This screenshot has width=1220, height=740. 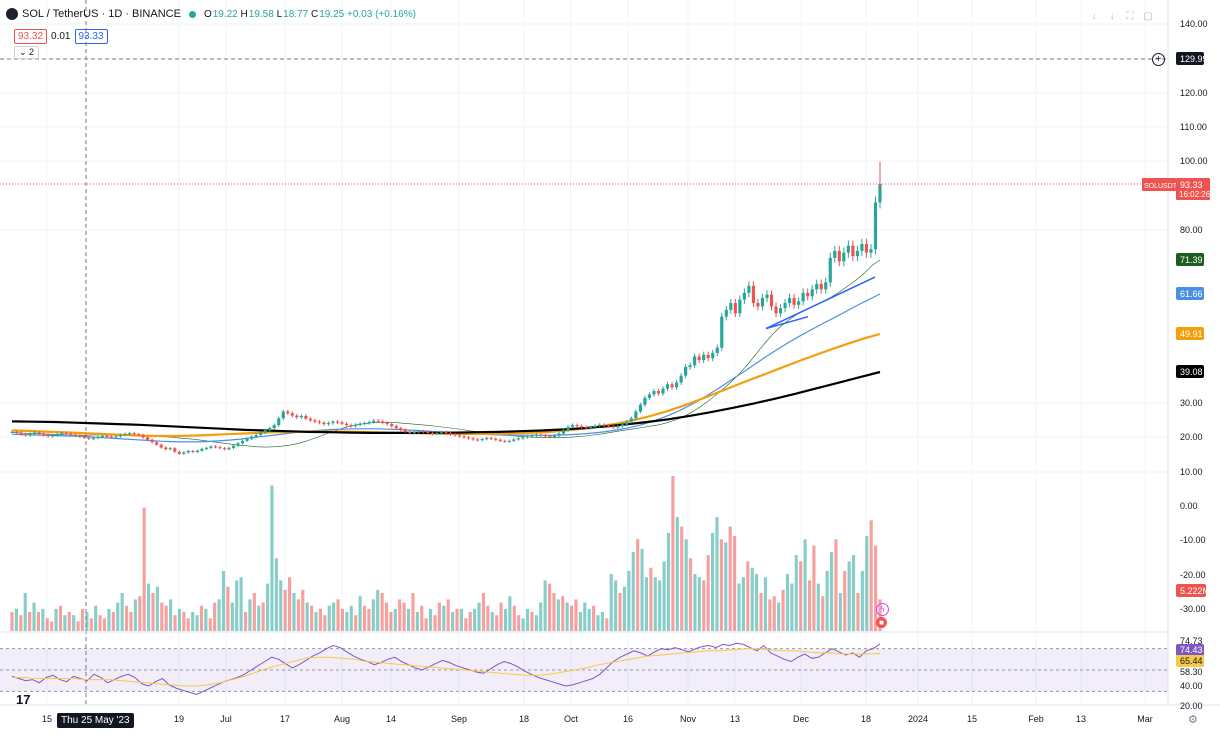 What do you see at coordinates (918, 719) in the screenshot?
I see `time-tick-label: 2024` at bounding box center [918, 719].